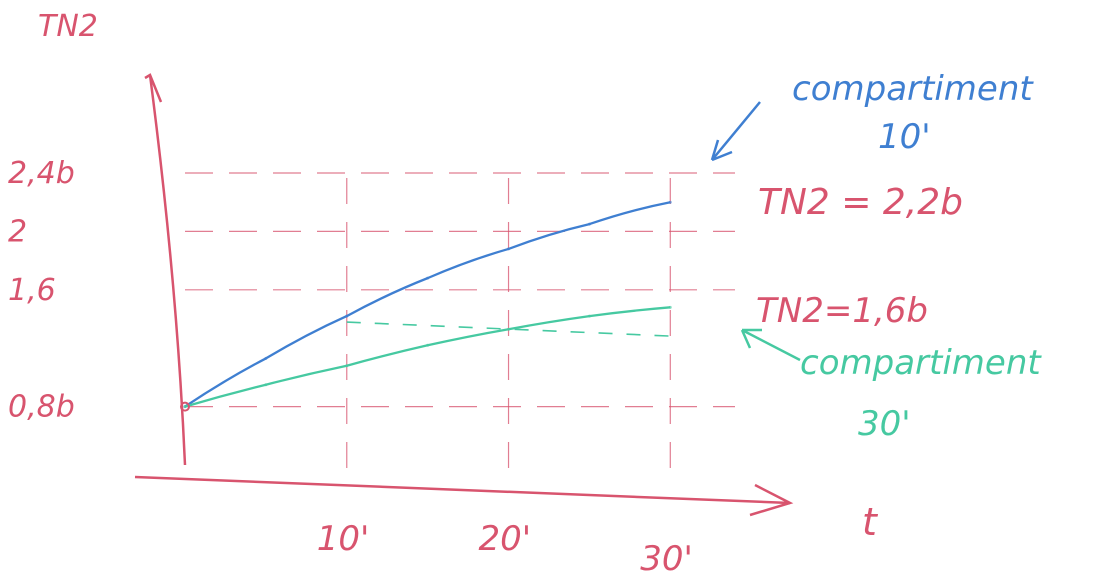  What do you see at coordinates (505, 539) in the screenshot?
I see `x-tick-label-1: 20'` at bounding box center [505, 539].